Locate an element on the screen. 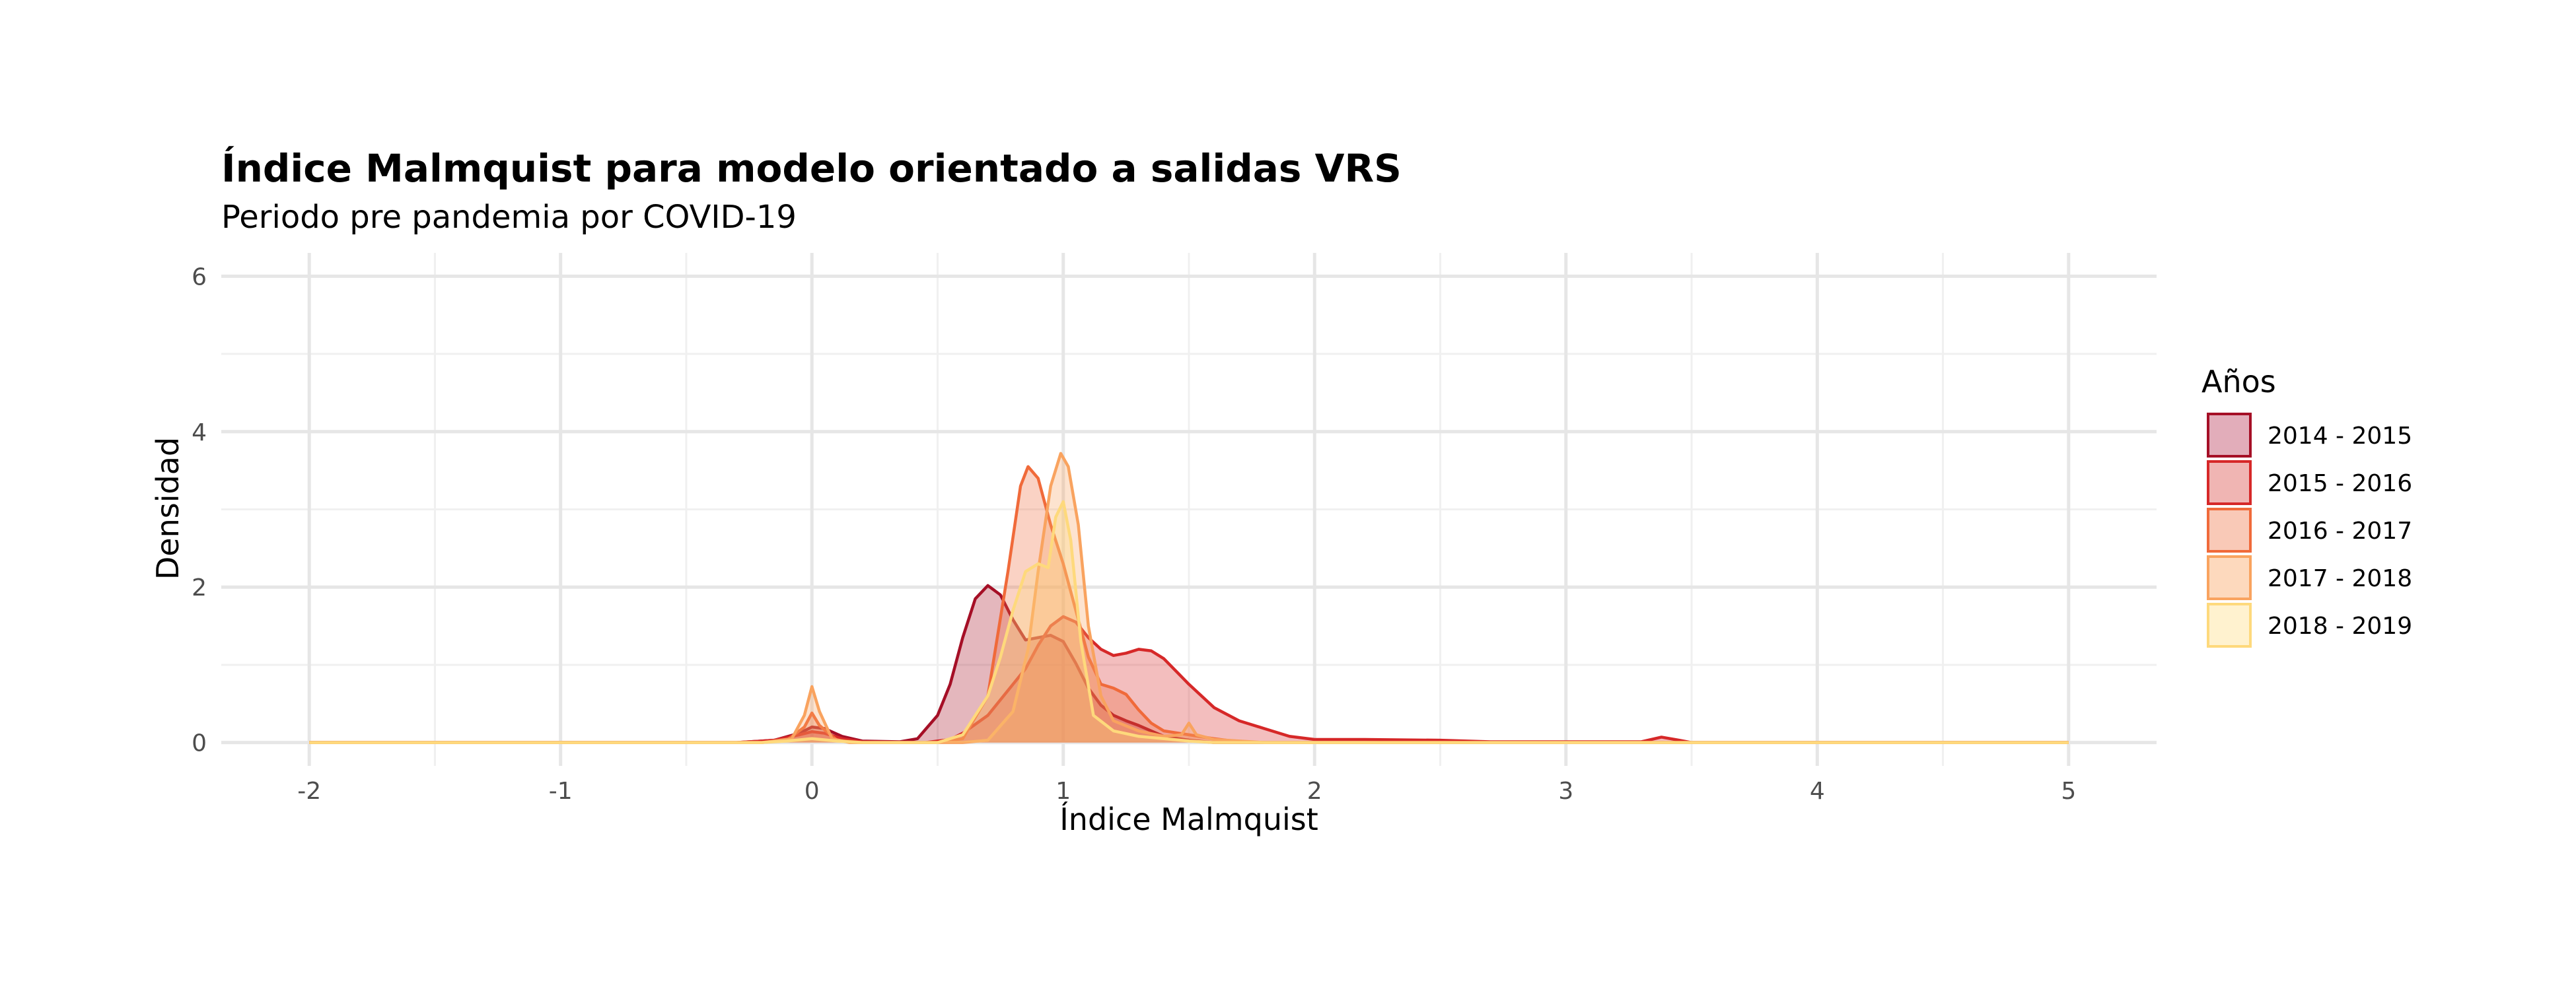 The height and width of the screenshot is (993, 2576). x-tick-label: 2 is located at coordinates (1315, 791).